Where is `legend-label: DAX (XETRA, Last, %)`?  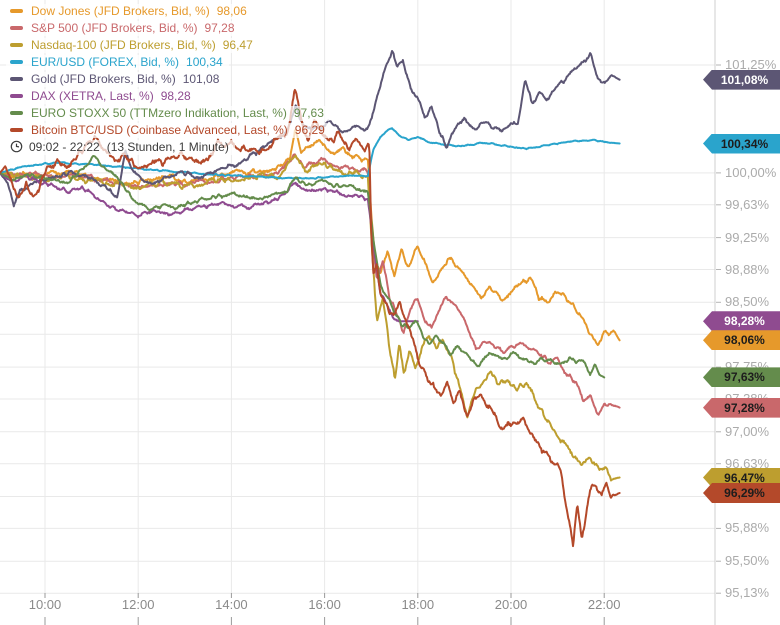 legend-label: DAX (XETRA, Last, %) is located at coordinates (92, 96).